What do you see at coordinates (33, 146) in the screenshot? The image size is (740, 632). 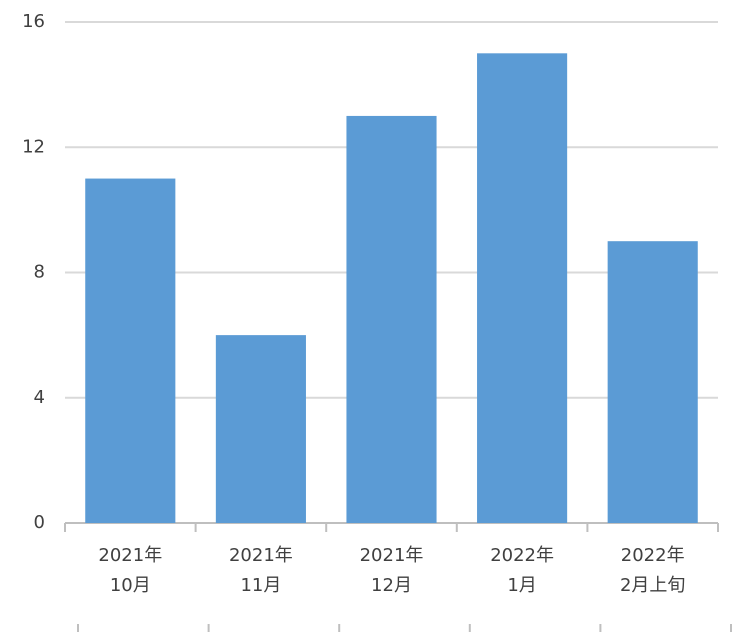 I see `y-tick-label: 12` at bounding box center [33, 146].